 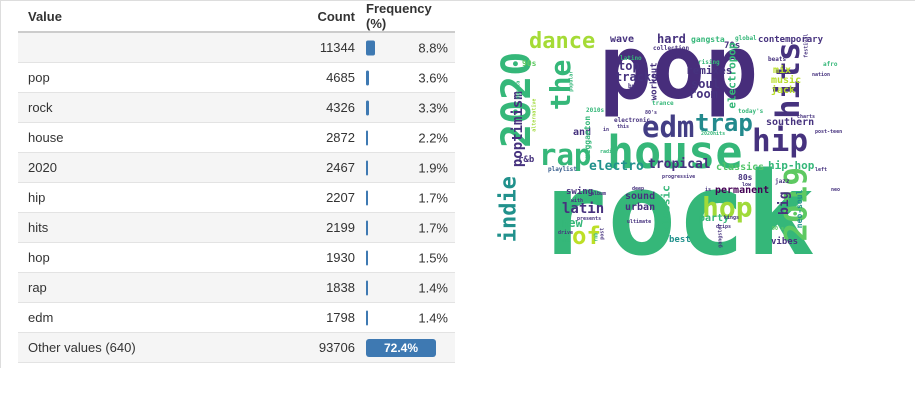 What do you see at coordinates (821, 170) in the screenshot?
I see `wordcloud-word: left` at bounding box center [821, 170].